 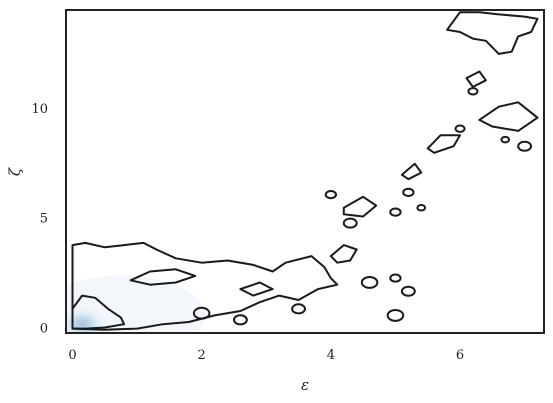 What do you see at coordinates (256, 289) in the screenshot?
I see `contour-mid-island-b` at bounding box center [256, 289].